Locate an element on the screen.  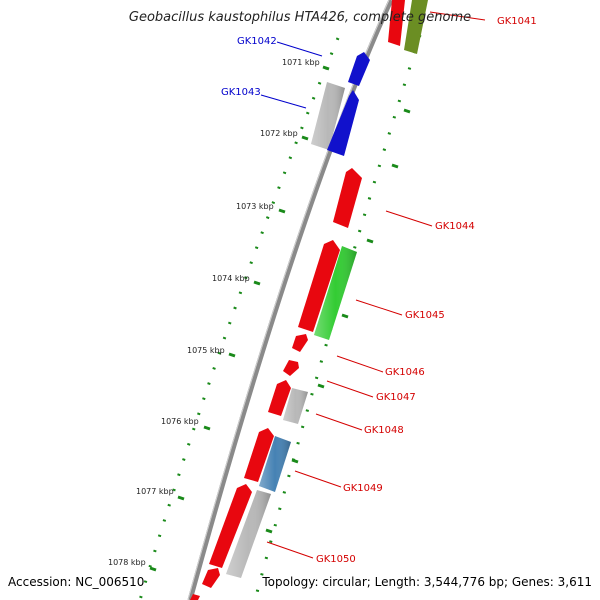
gene-arrow-gk1041 is located at coordinates (396, 23).